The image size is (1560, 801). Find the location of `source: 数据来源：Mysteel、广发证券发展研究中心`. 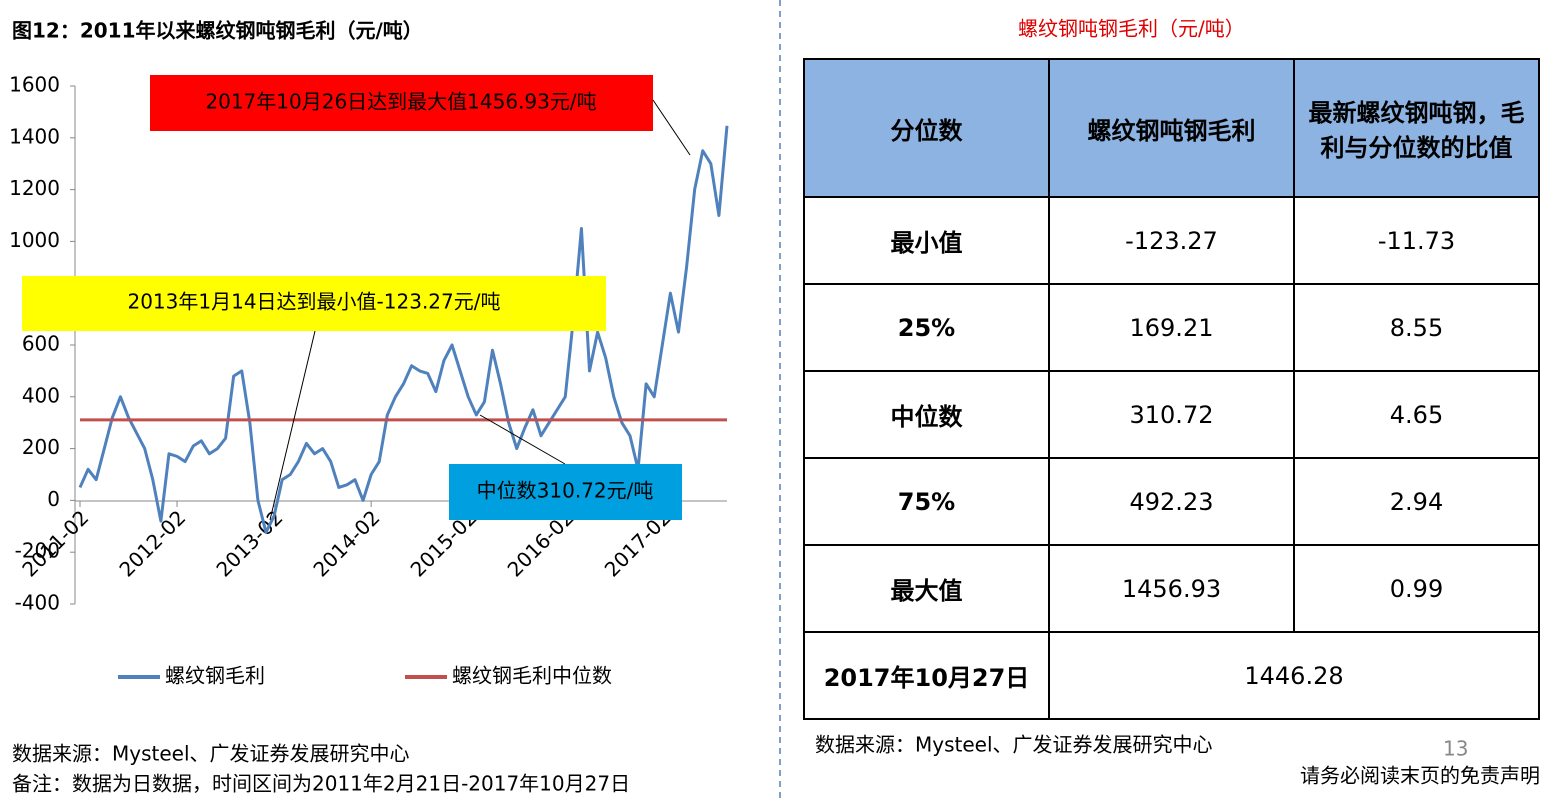

source: 数据来源：Mysteel、广发证券发展研究中心 is located at coordinates (211, 754).